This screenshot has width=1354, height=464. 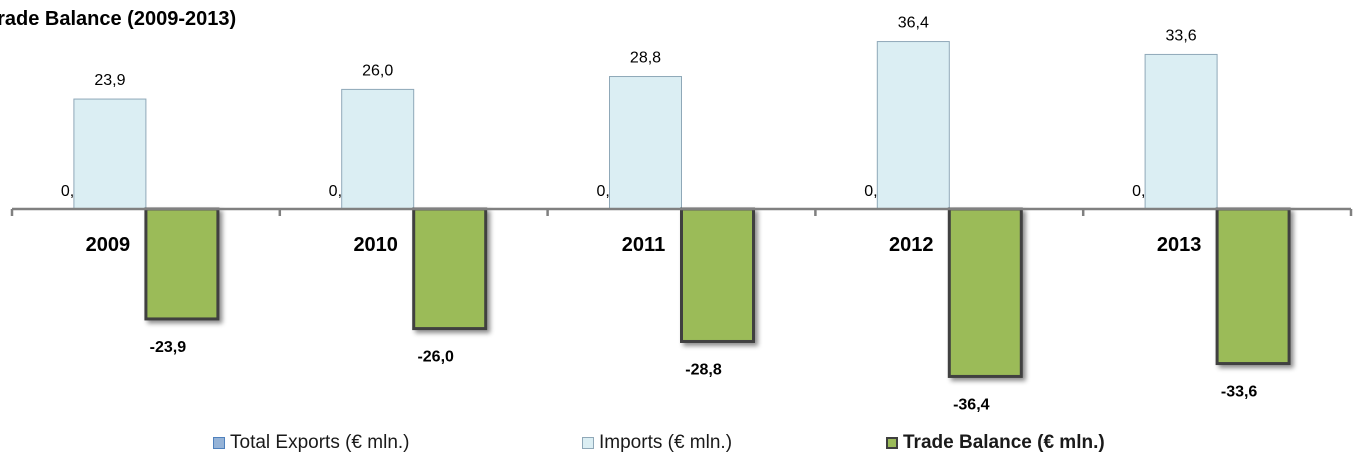 What do you see at coordinates (1181, 131) in the screenshot?
I see `bar-imports-2013` at bounding box center [1181, 131].